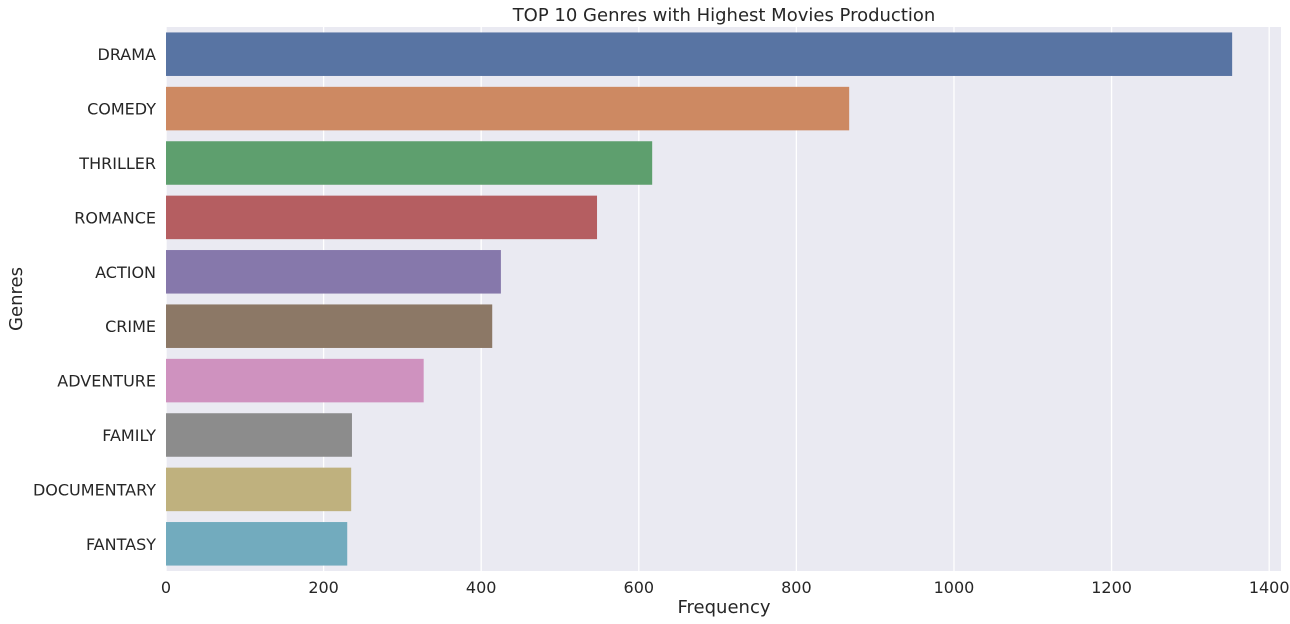 This screenshot has width=1290, height=624. What do you see at coordinates (259, 489) in the screenshot?
I see `bar-documentary` at bounding box center [259, 489].